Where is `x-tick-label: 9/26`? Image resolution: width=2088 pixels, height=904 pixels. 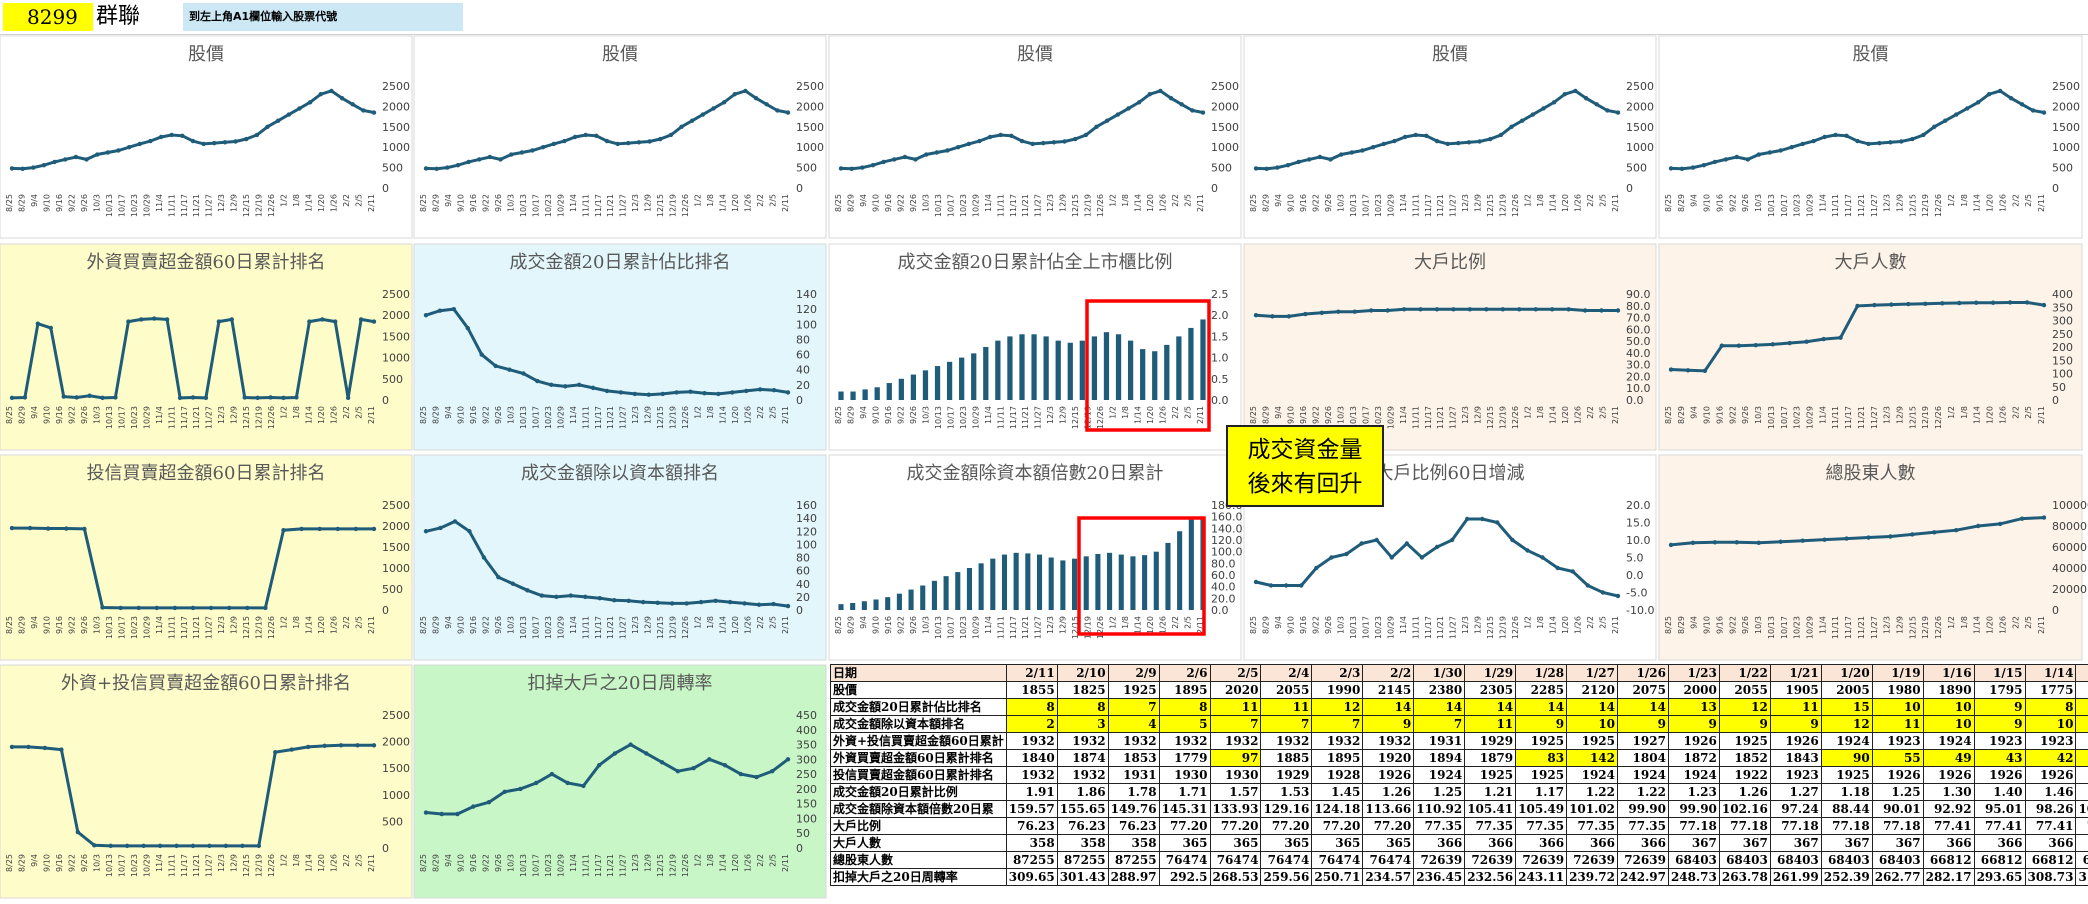 x-tick-label: 9/26 is located at coordinates (84, 203).